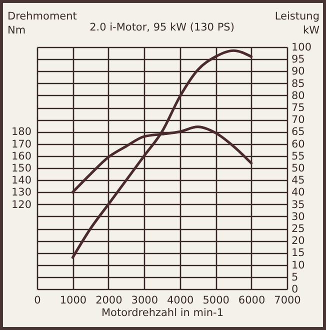 This screenshot has height=330, width=326. Describe the element at coordinates (298, 84) in the screenshot. I see `y2-tick-label: 85` at that location.